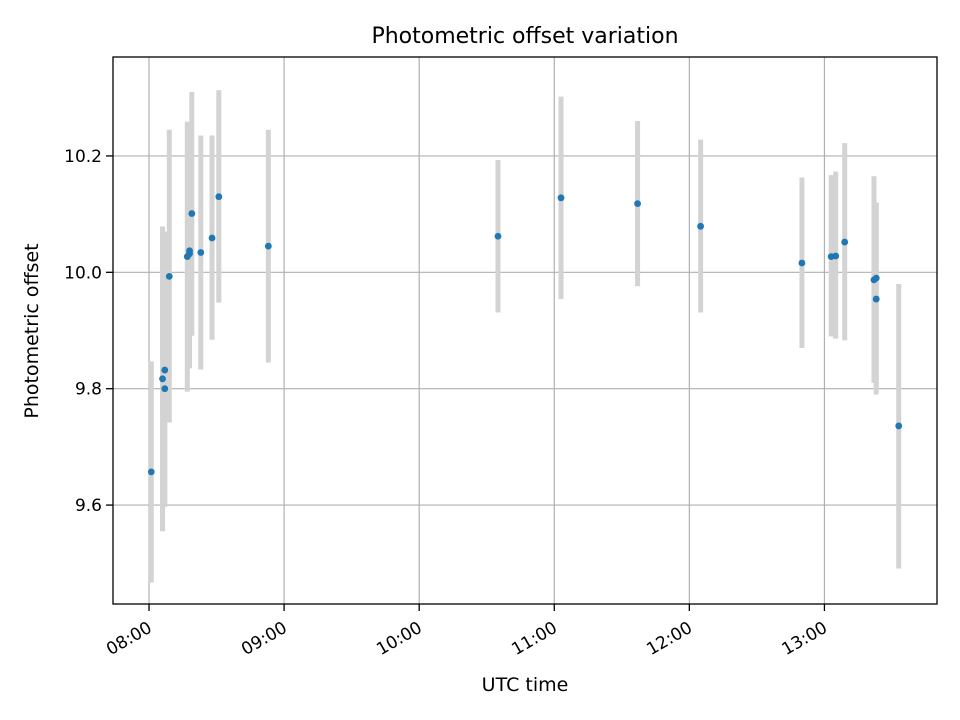 The width and height of the screenshot is (960, 720). I want to click on chart-title: Photometric offset variation, so click(524, 36).